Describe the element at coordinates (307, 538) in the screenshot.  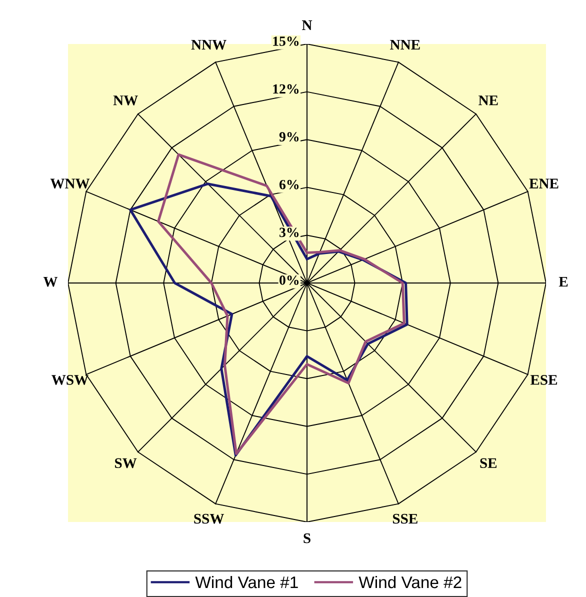
I see `spoke-label: S` at that location.